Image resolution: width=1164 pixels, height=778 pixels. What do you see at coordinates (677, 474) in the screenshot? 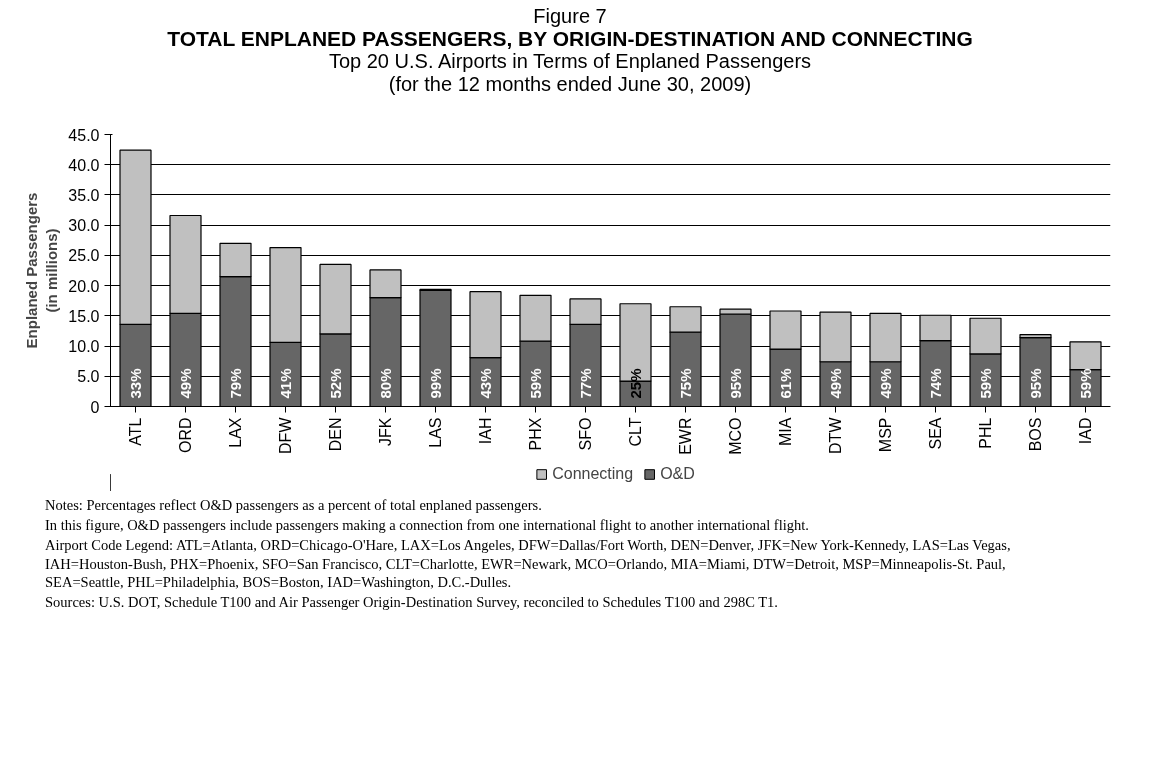
I see `legend-label: O&D` at bounding box center [677, 474].